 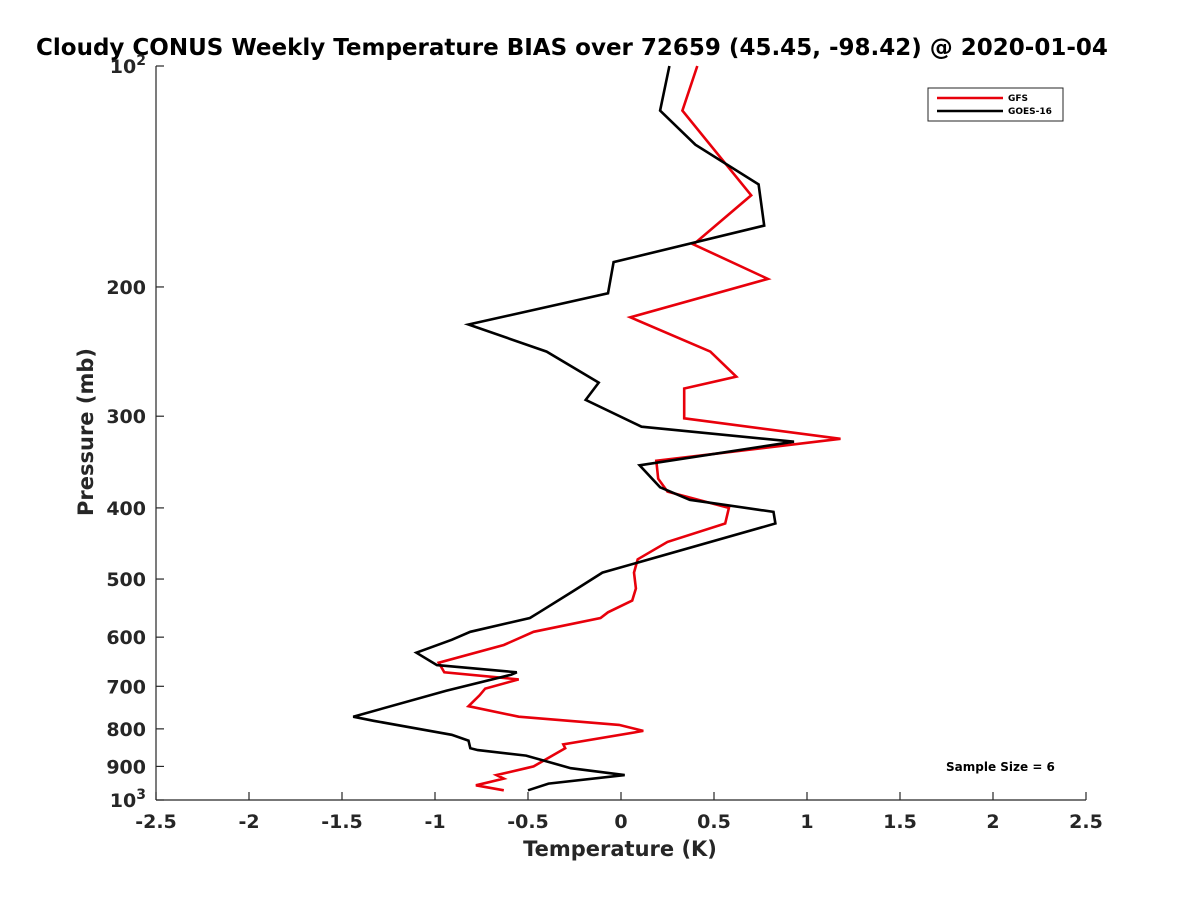 I want to click on y-axis-label: Pressure (mb), so click(x=86, y=432).